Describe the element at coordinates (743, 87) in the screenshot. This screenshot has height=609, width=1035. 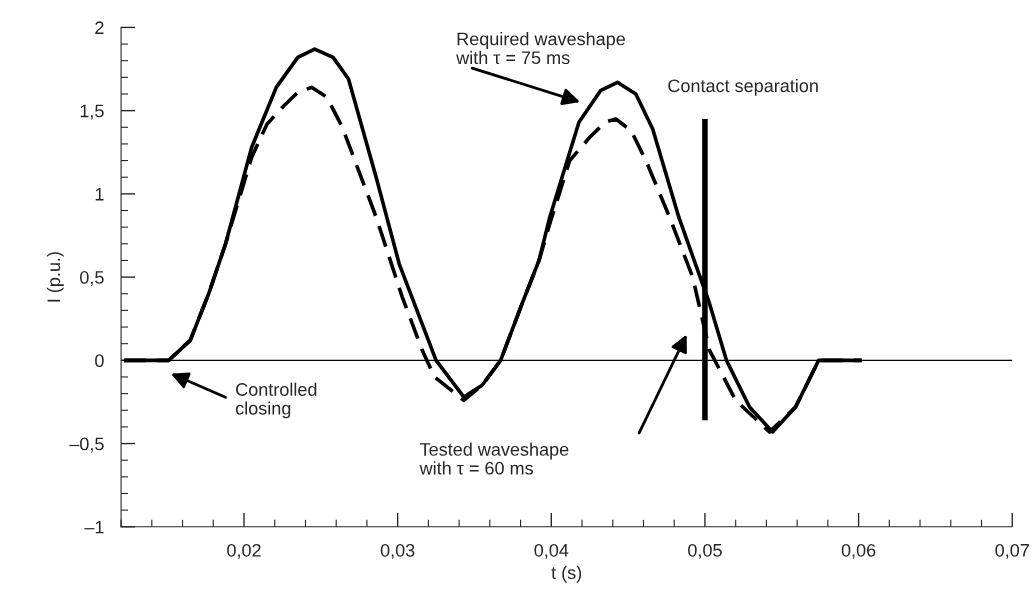
I see `annotation: Contact separation` at that location.